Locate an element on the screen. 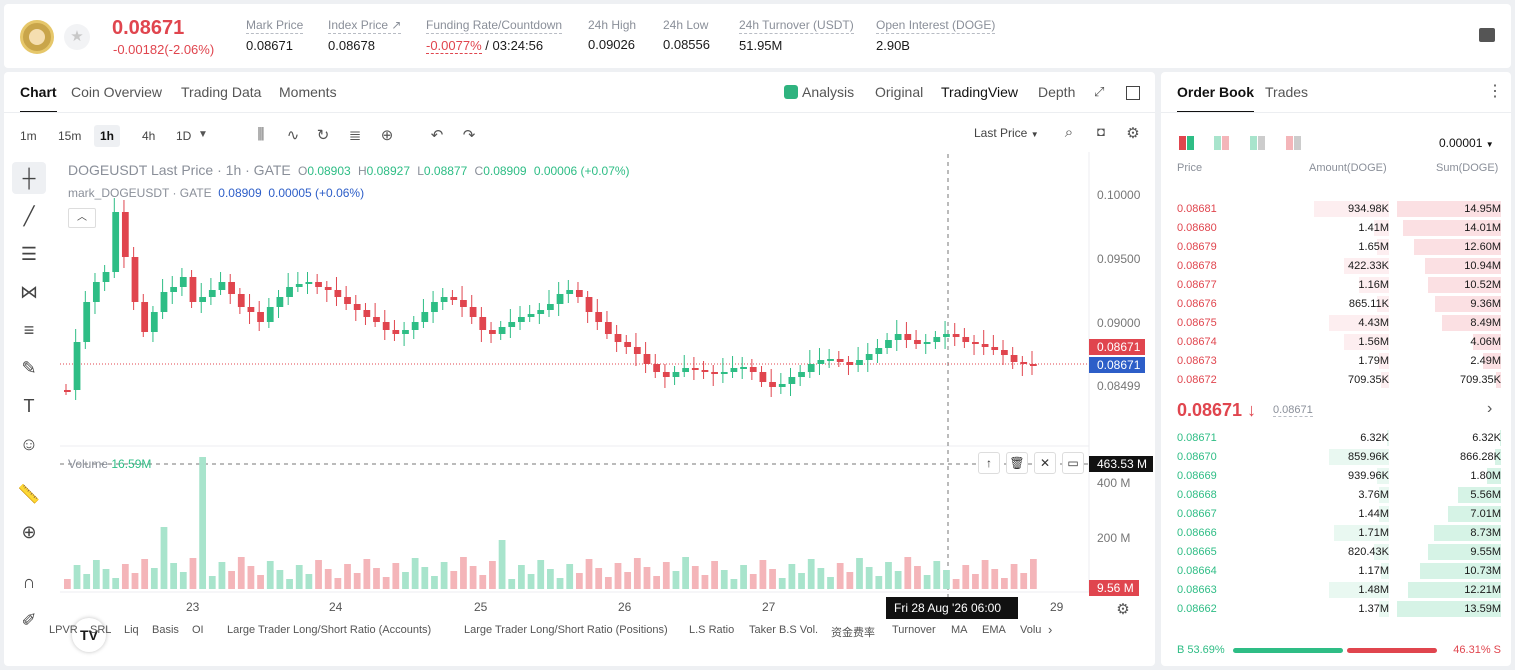 The image size is (1515, 670). more-icon: ⋮ is located at coordinates (1495, 91).